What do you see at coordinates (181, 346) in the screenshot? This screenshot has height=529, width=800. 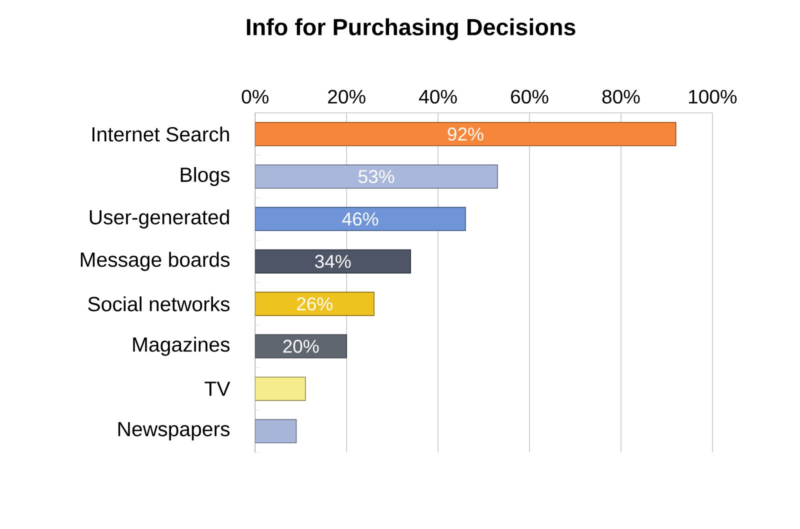 I see `y-tick-label: Magazines` at bounding box center [181, 346].